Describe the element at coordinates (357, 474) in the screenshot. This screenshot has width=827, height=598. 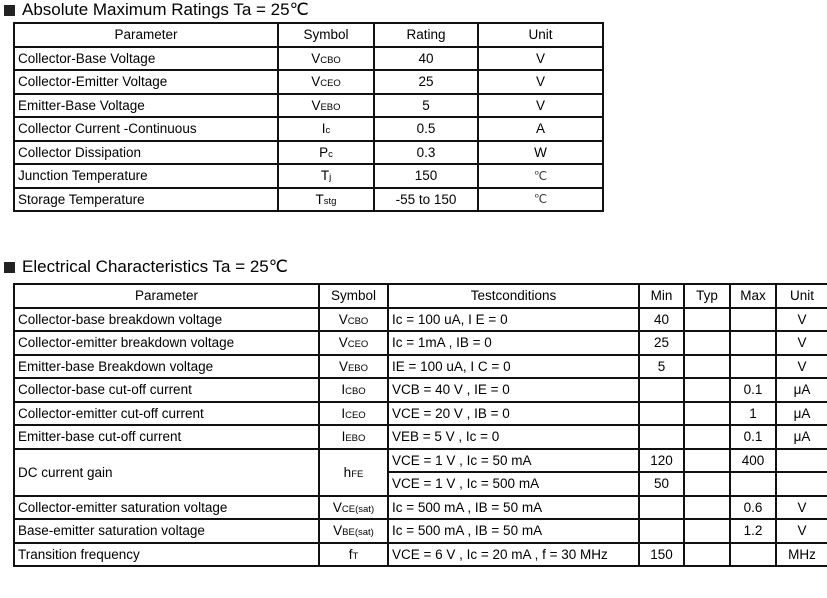
I see `symbol-subscript: FE` at that location.